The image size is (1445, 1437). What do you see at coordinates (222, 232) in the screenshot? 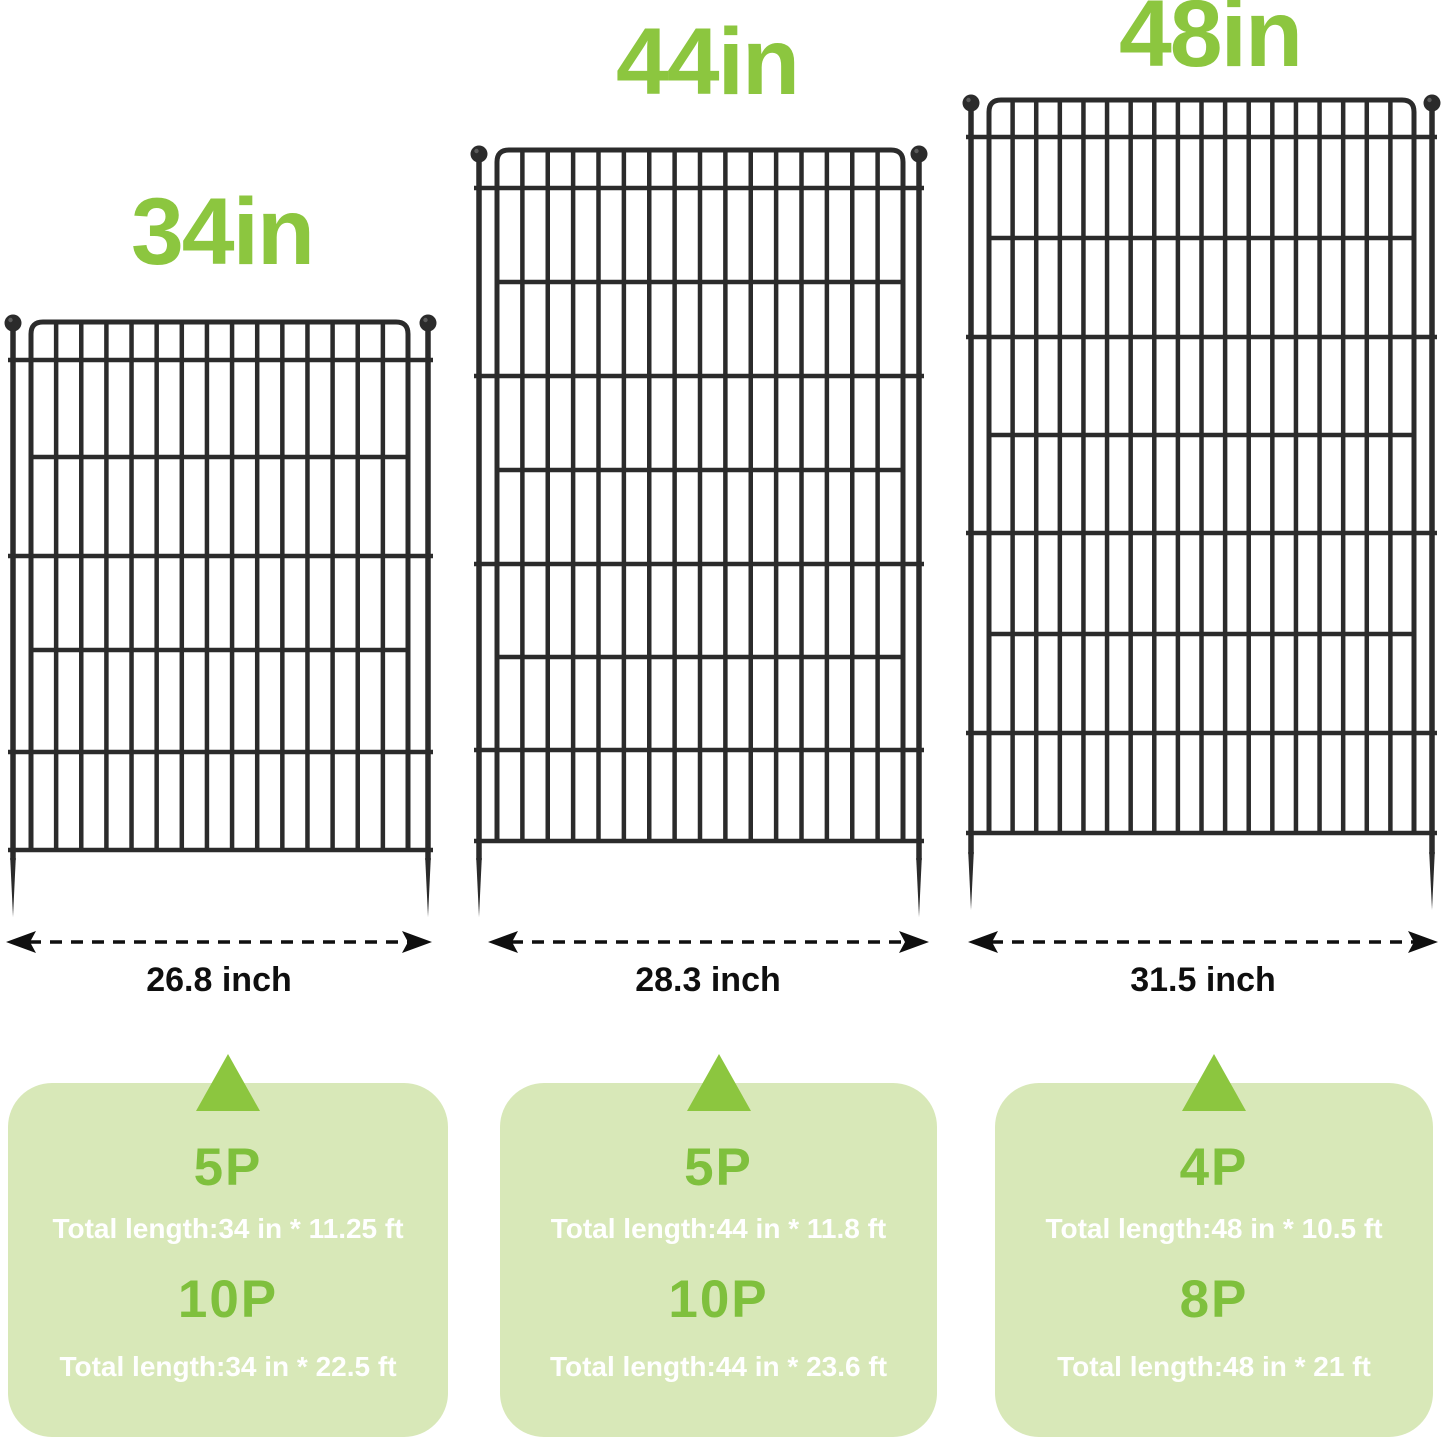
I see `fence-height-label-34in: 34in` at bounding box center [222, 232].